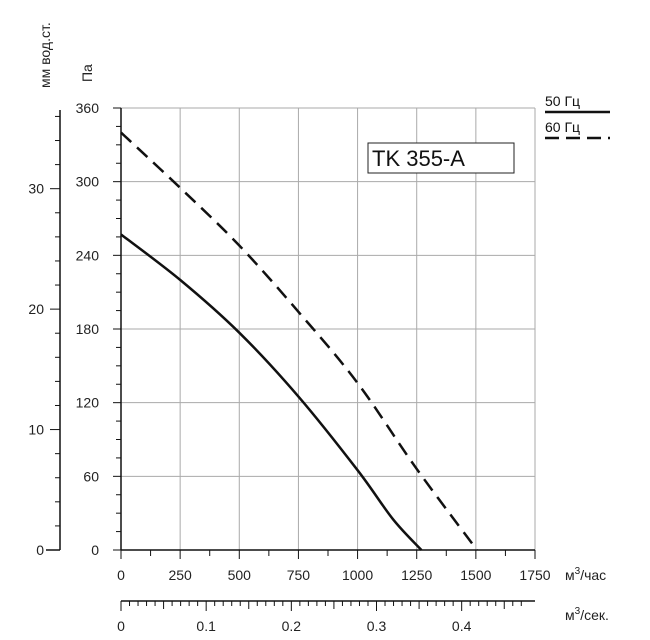 Image resolution: width=650 pixels, height=640 pixels. I want to click on x2-tick-label: 0.4, so click(462, 626).